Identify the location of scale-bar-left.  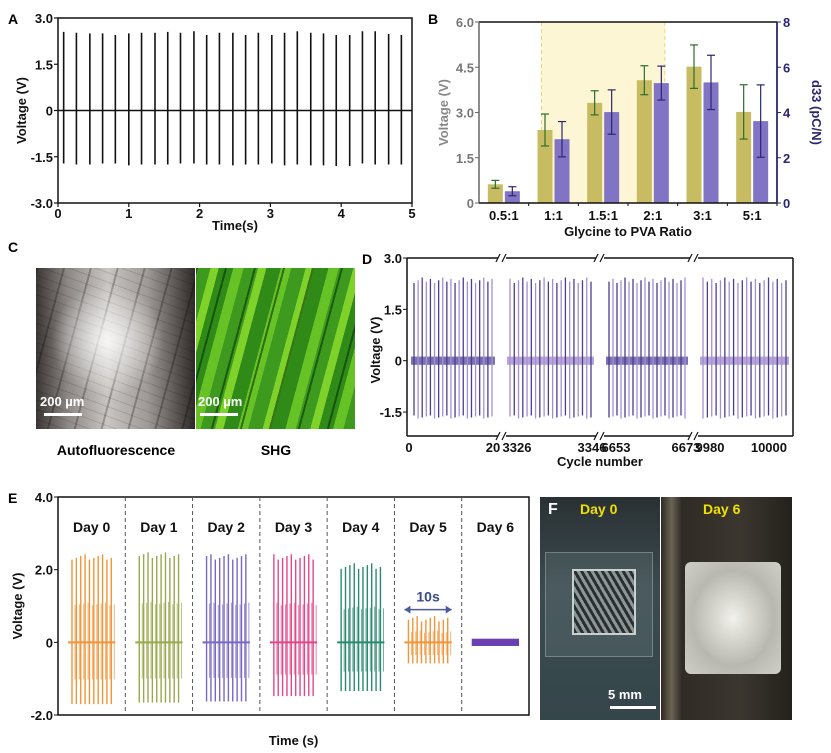
(63, 414).